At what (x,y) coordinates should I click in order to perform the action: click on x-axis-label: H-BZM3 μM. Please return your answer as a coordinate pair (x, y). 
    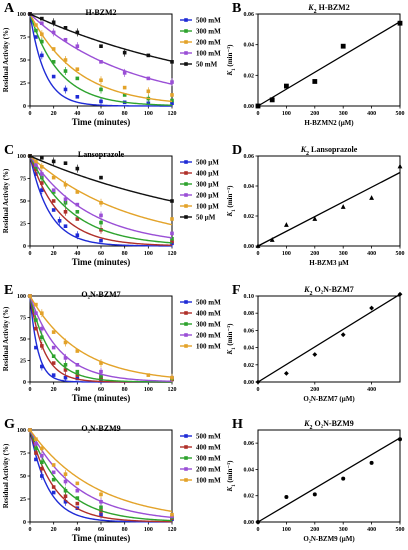
    Looking at the image, I should click on (329, 263).